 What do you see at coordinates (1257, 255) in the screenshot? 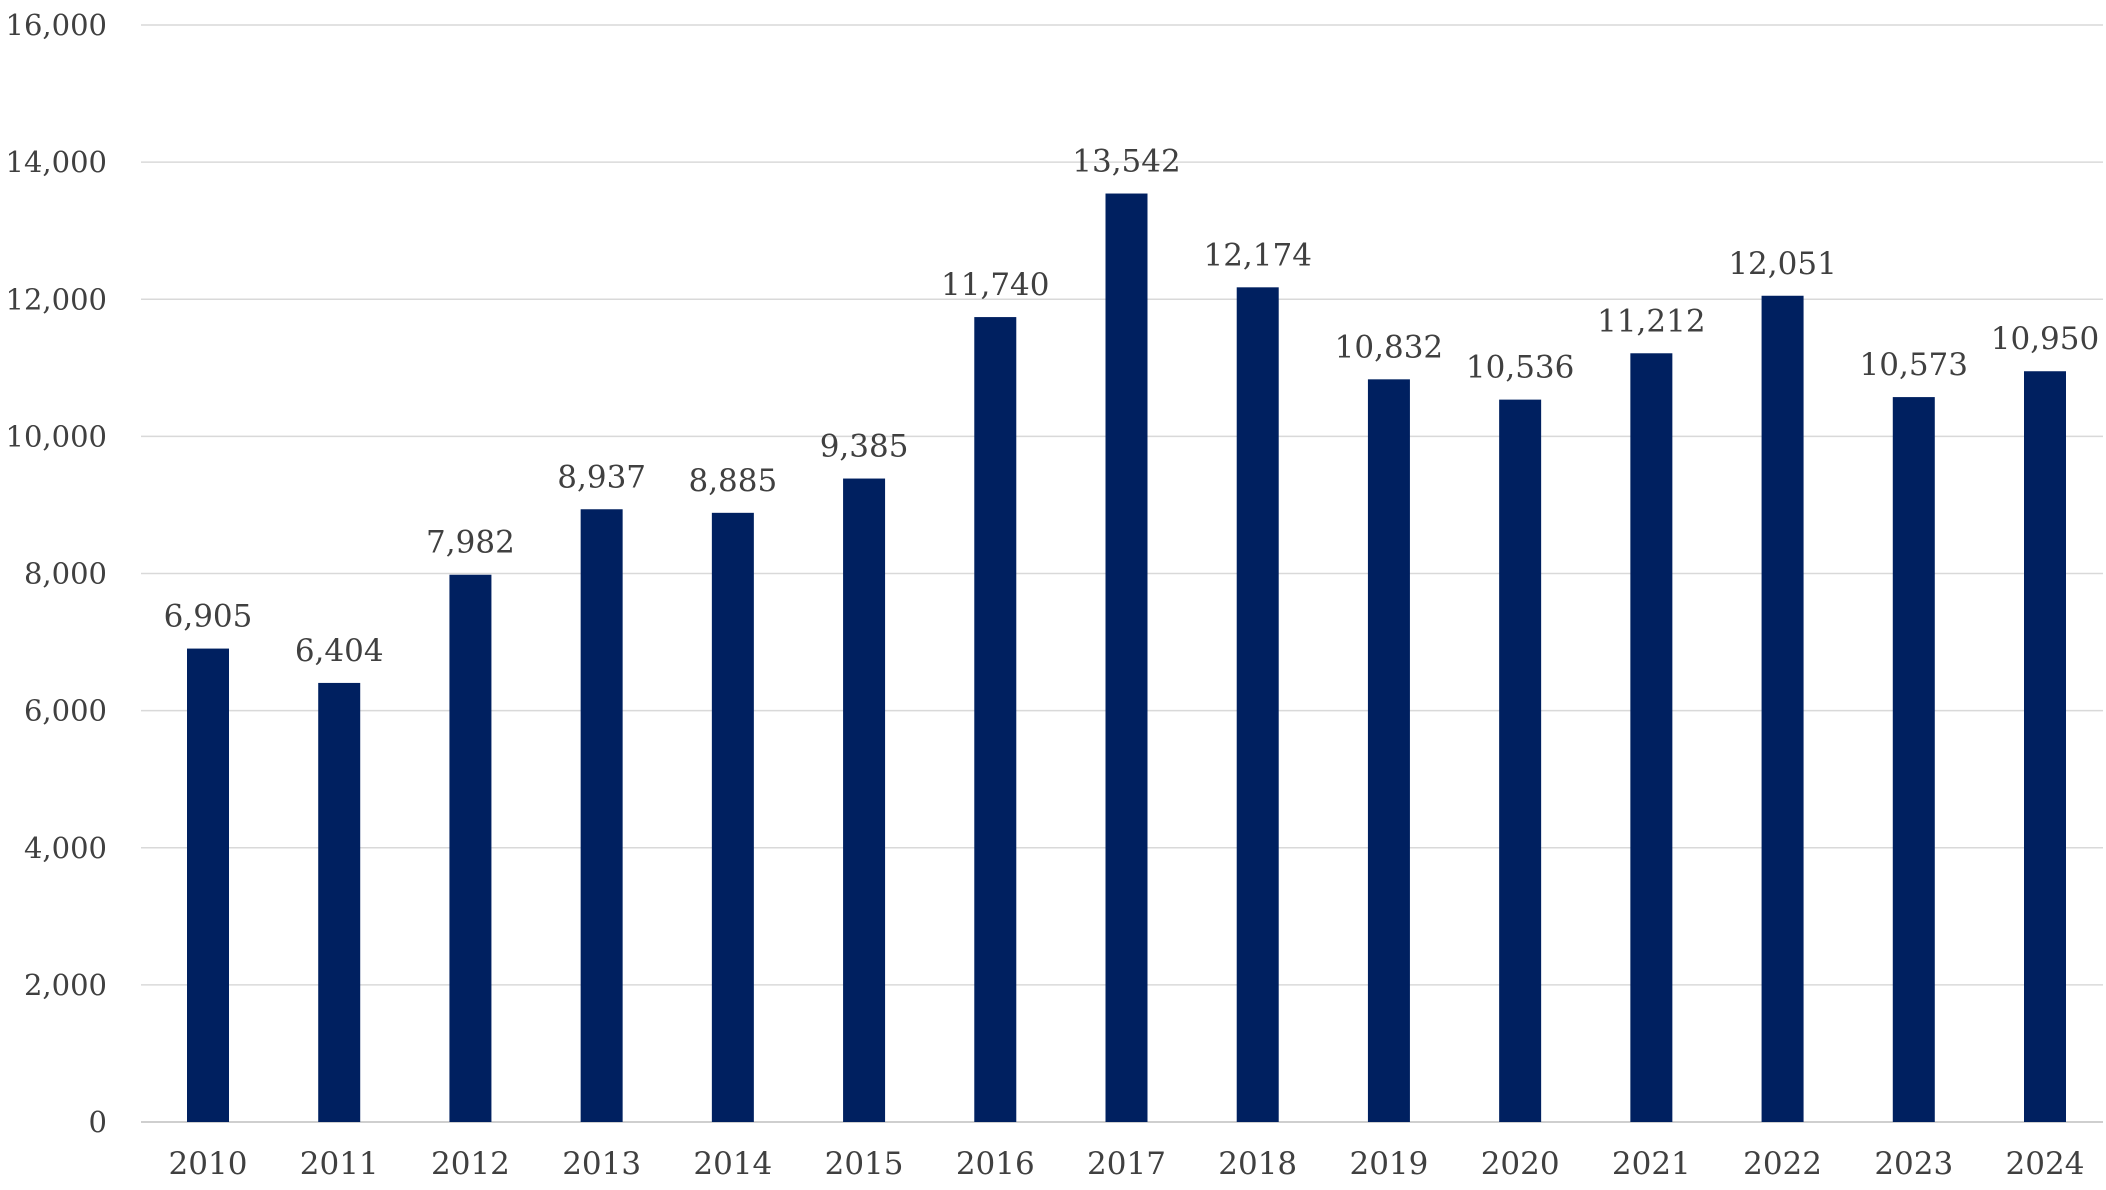
I see `data-label: 12,174` at bounding box center [1257, 255].